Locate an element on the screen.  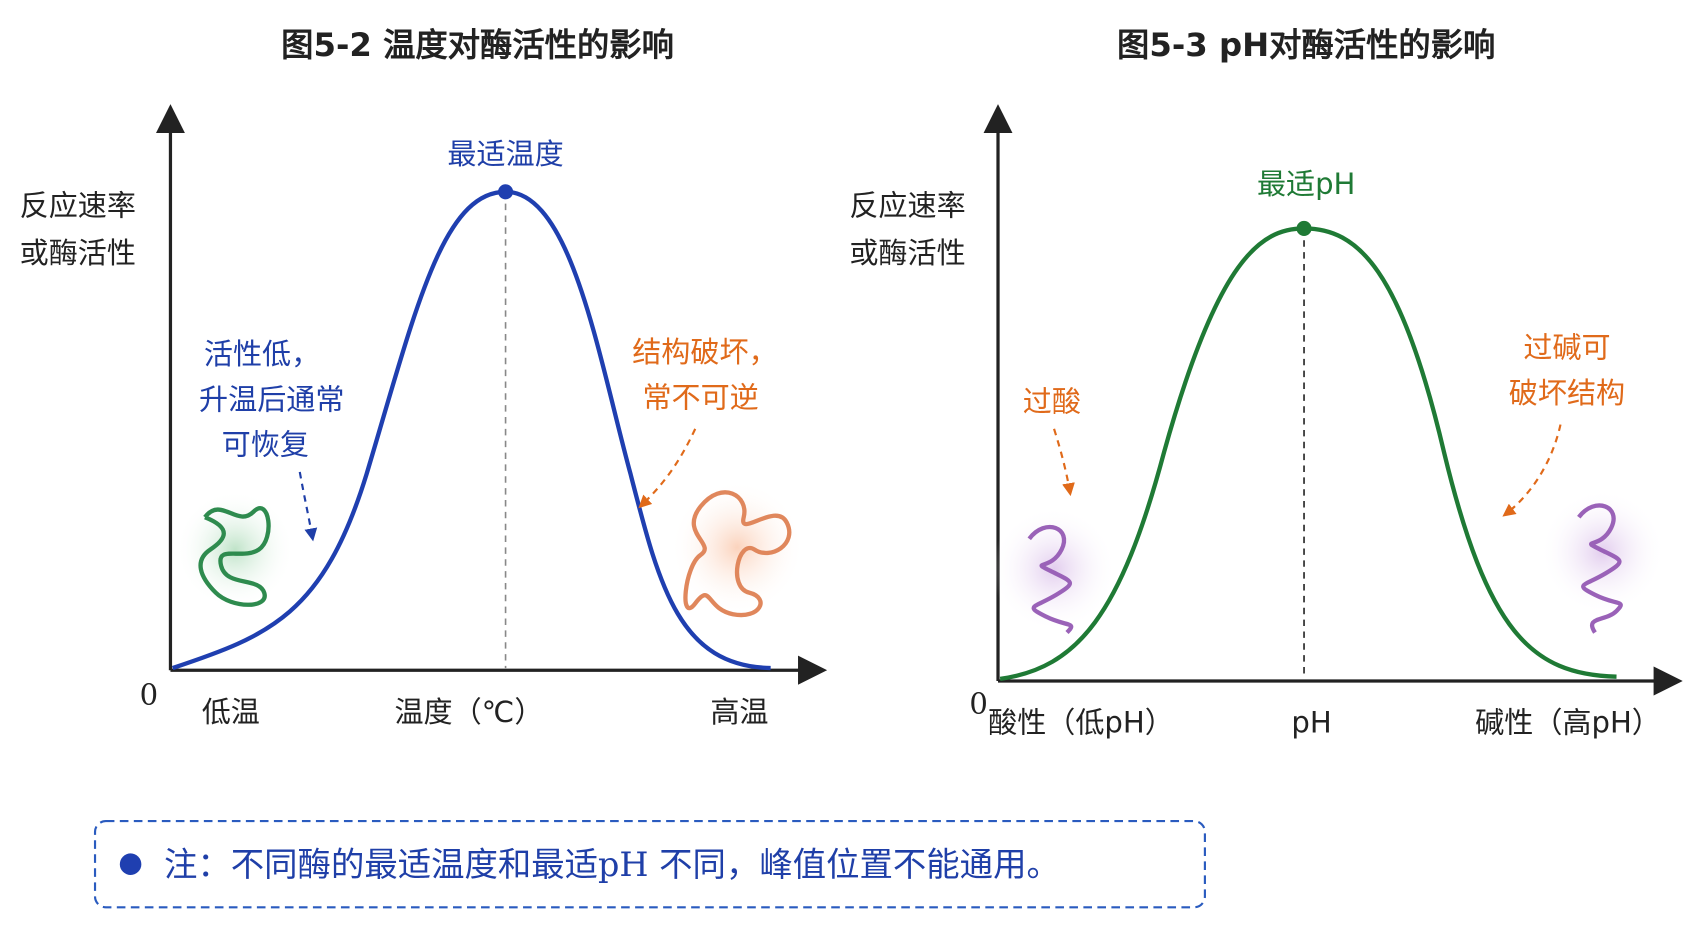
panel-title: 图5-2 温度对酶活性的影响 is located at coordinates (477, 45).